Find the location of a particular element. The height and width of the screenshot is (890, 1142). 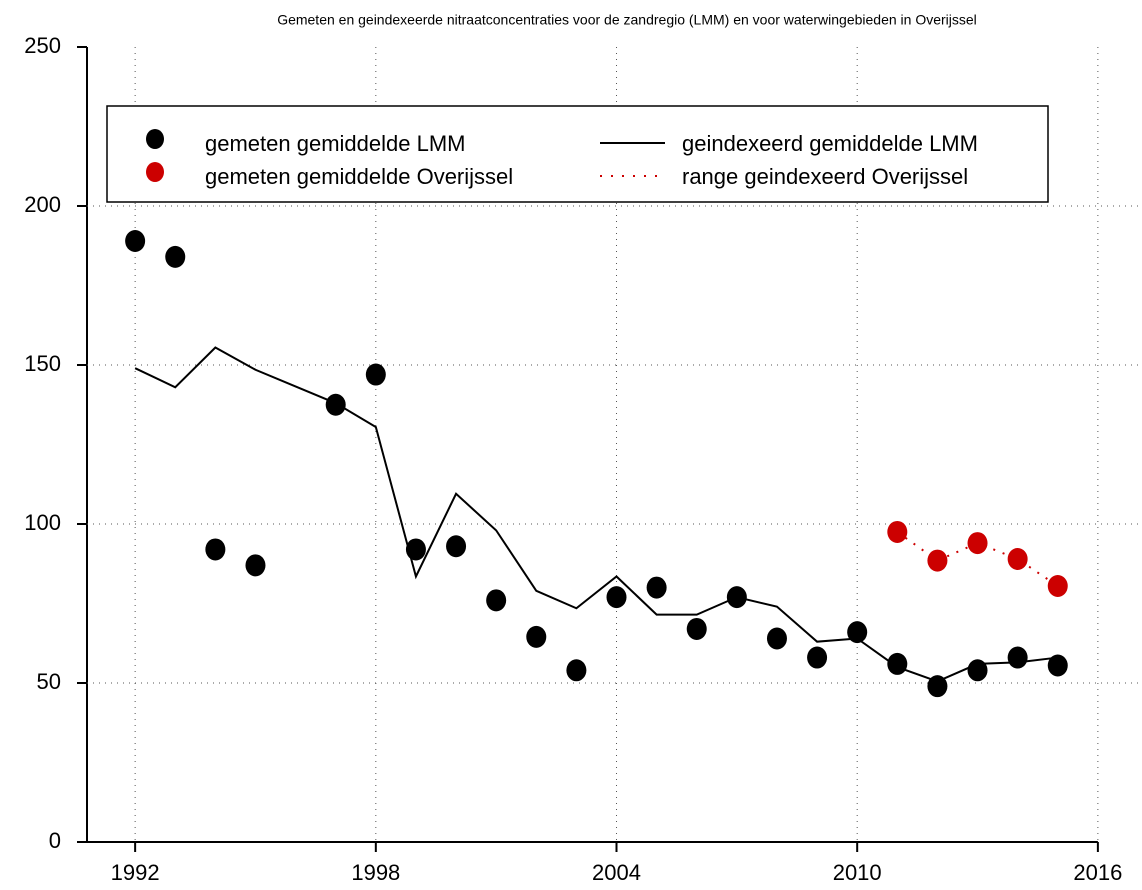

x-tick-label: 2004 is located at coordinates (616, 872).